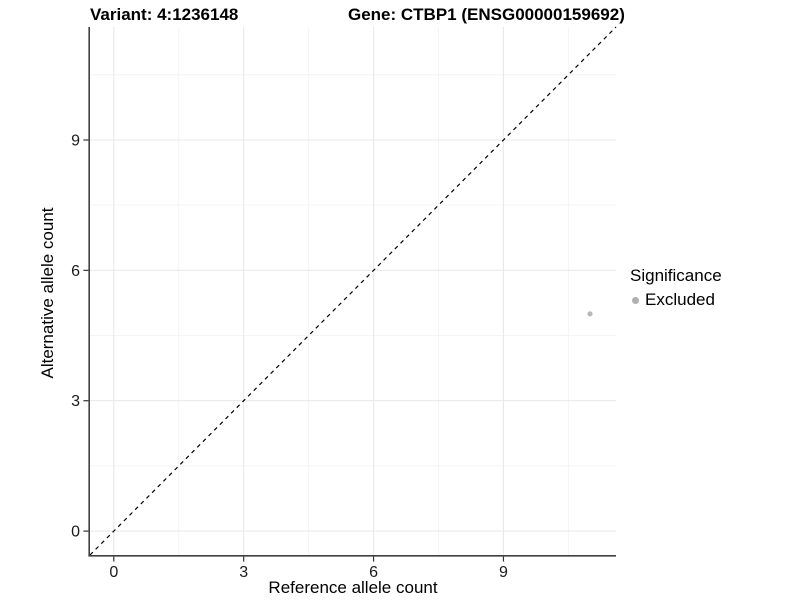  Describe the element at coordinates (75, 140) in the screenshot. I see `y-tick-label: 9` at that location.